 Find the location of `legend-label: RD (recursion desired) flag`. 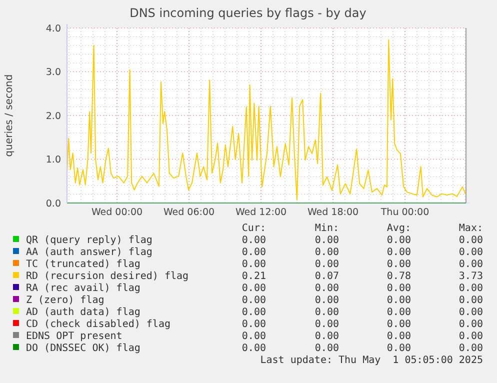

legend-label: RD (recursion desired) flag is located at coordinates (107, 276).